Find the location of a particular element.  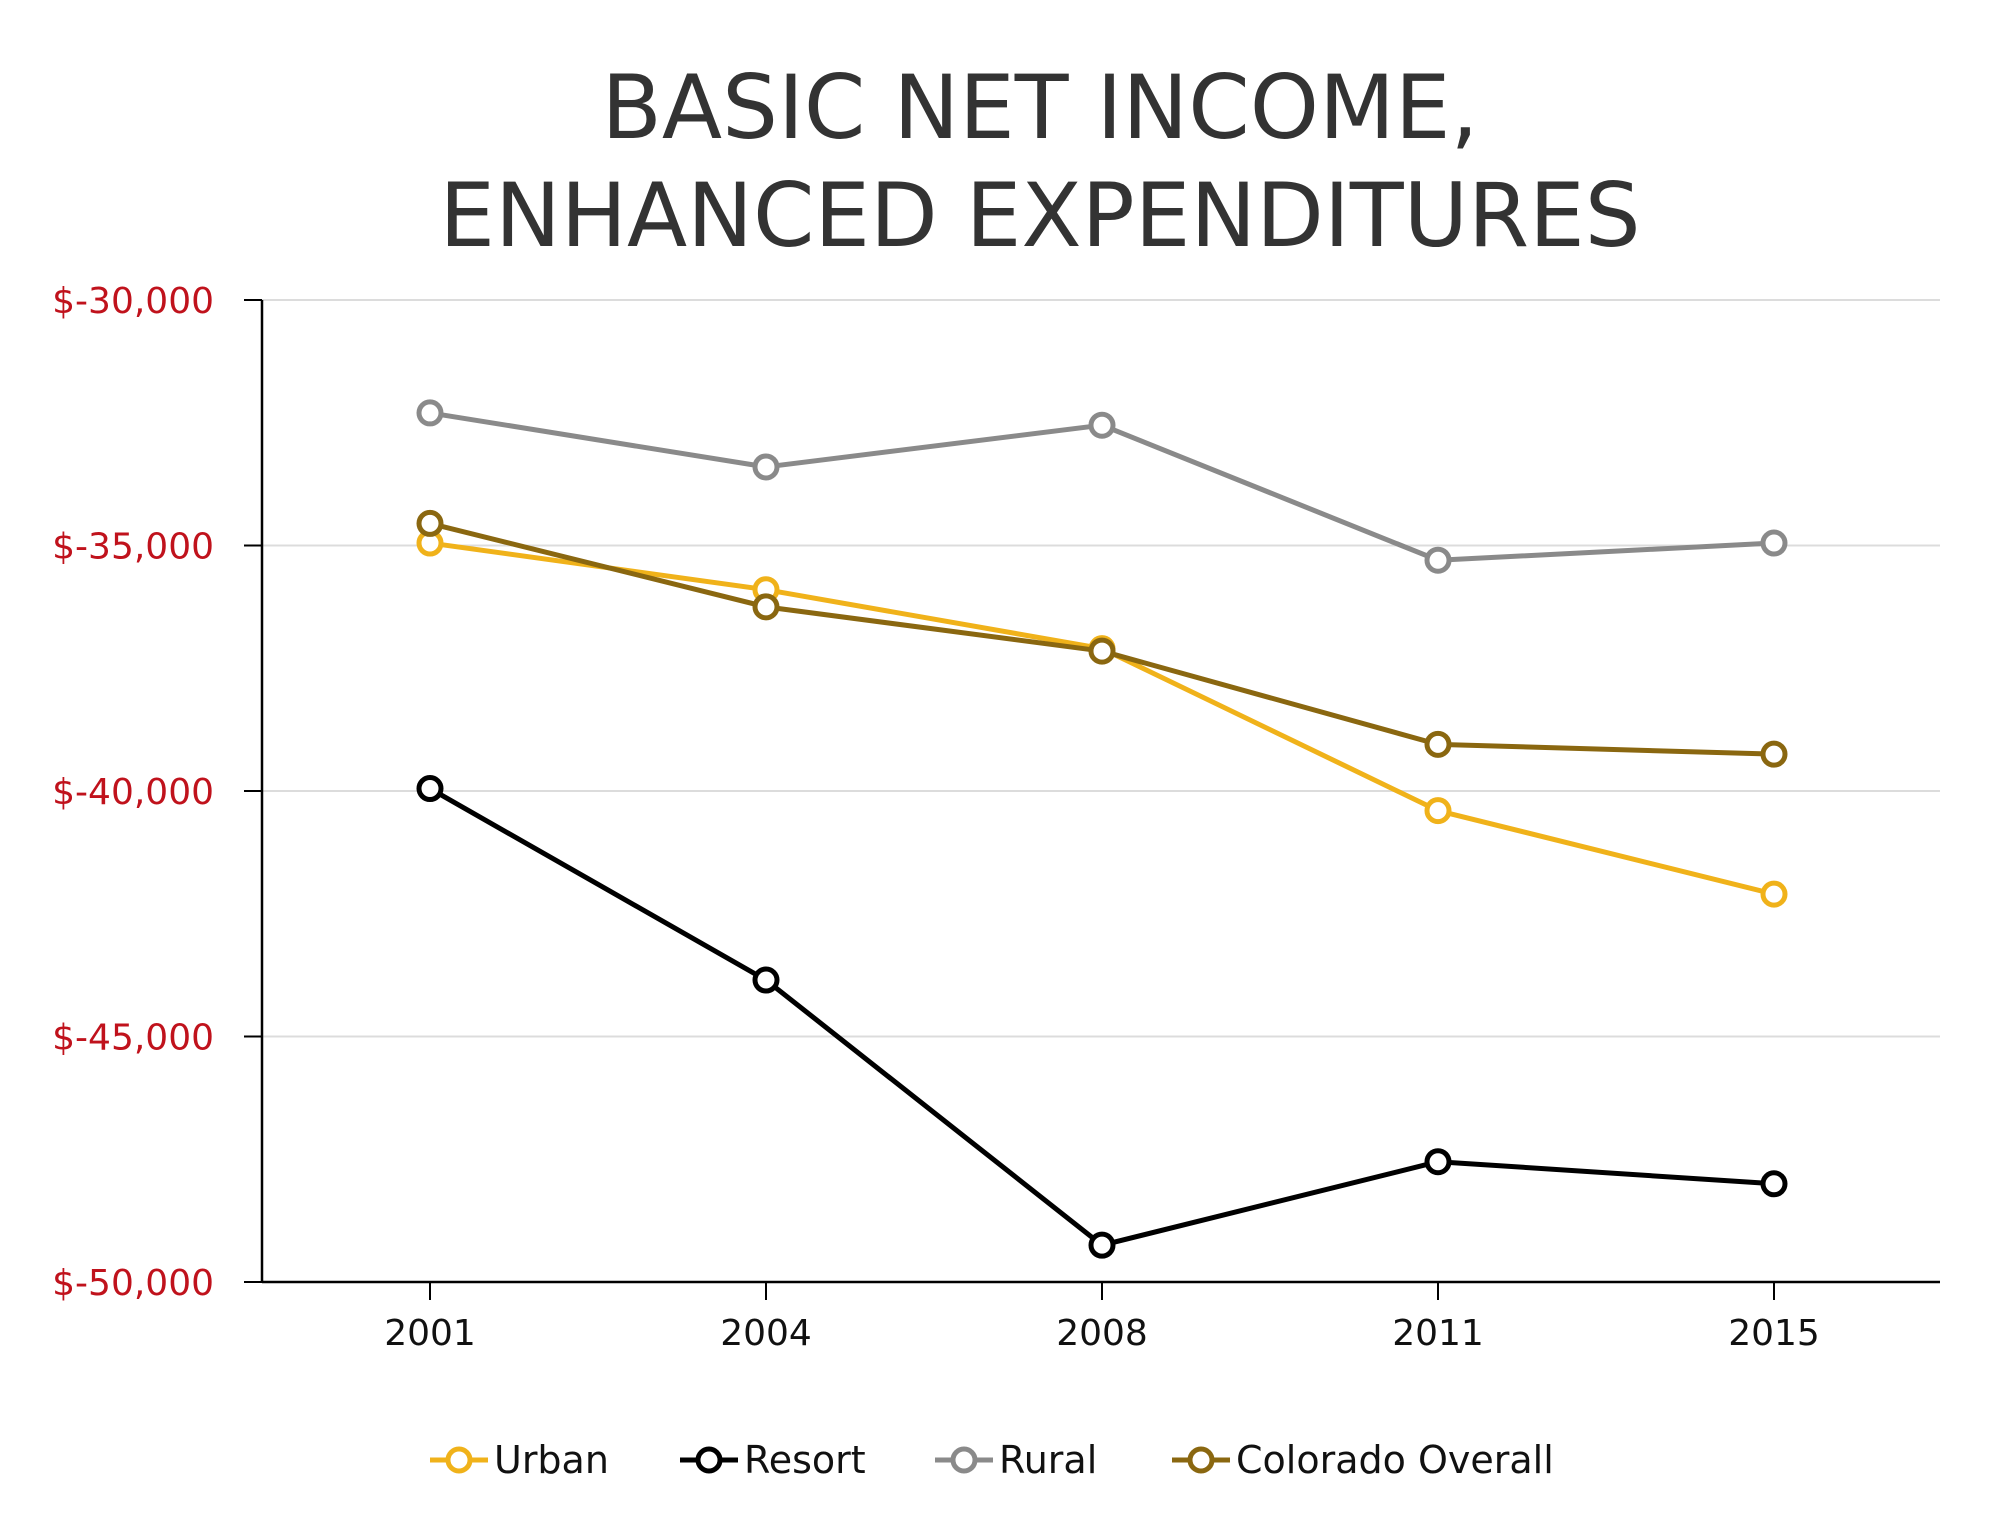

legend-item: Urban is located at coordinates (519, 1460).